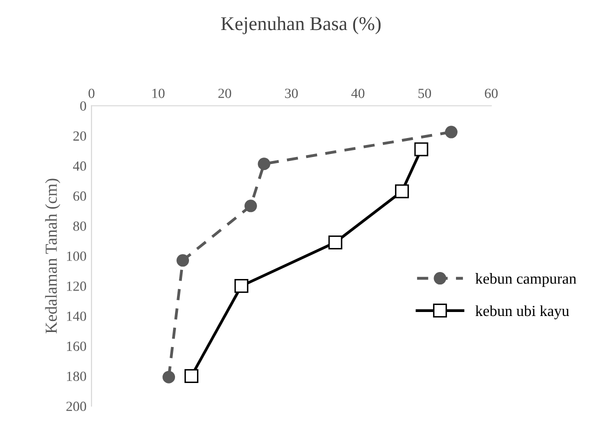  I want to click on legend-label: kebun campuran, so click(525, 280).